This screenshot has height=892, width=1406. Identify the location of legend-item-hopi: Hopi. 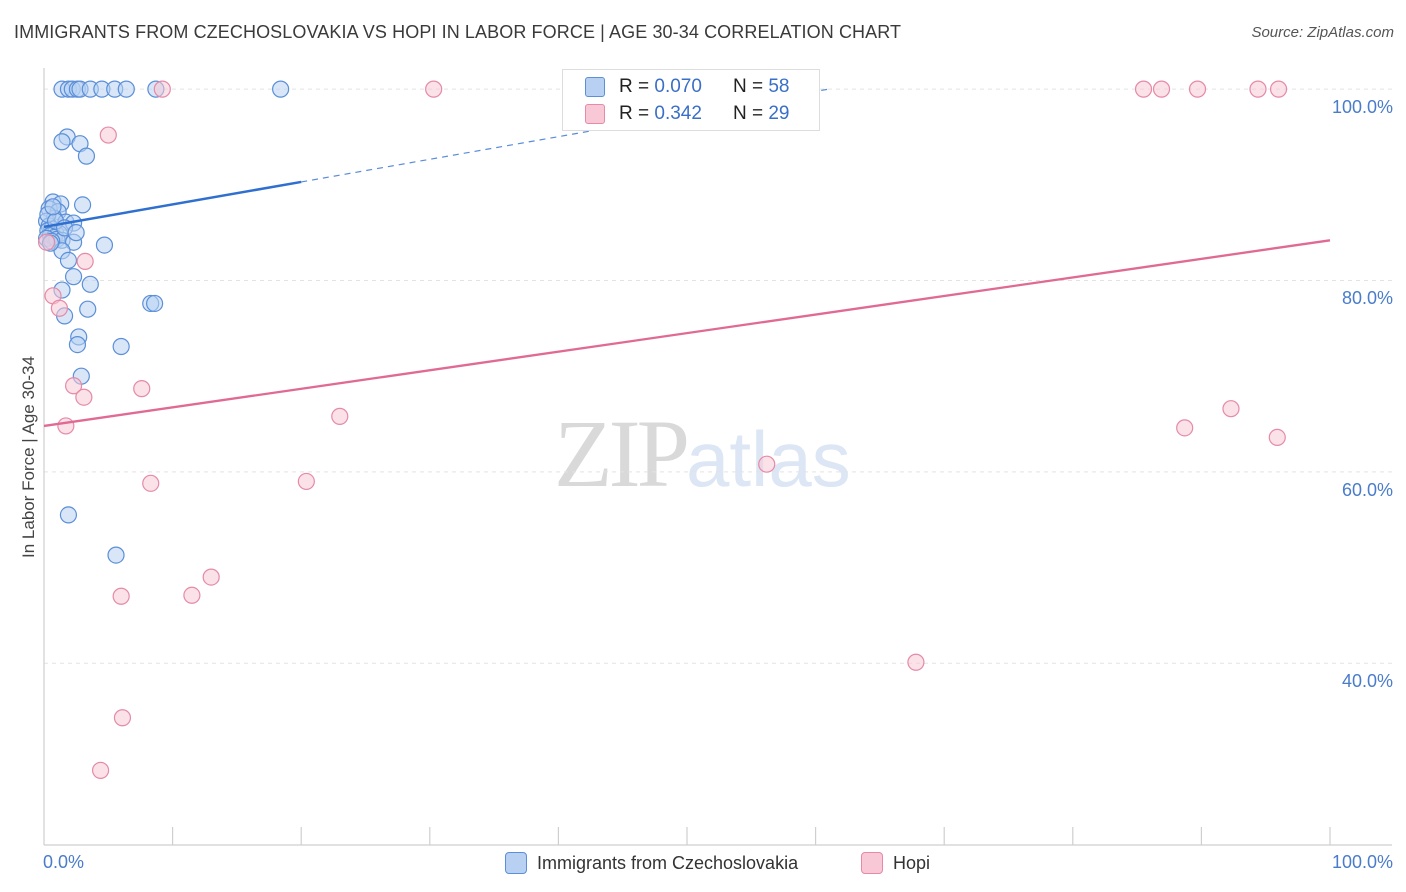
(895, 863).